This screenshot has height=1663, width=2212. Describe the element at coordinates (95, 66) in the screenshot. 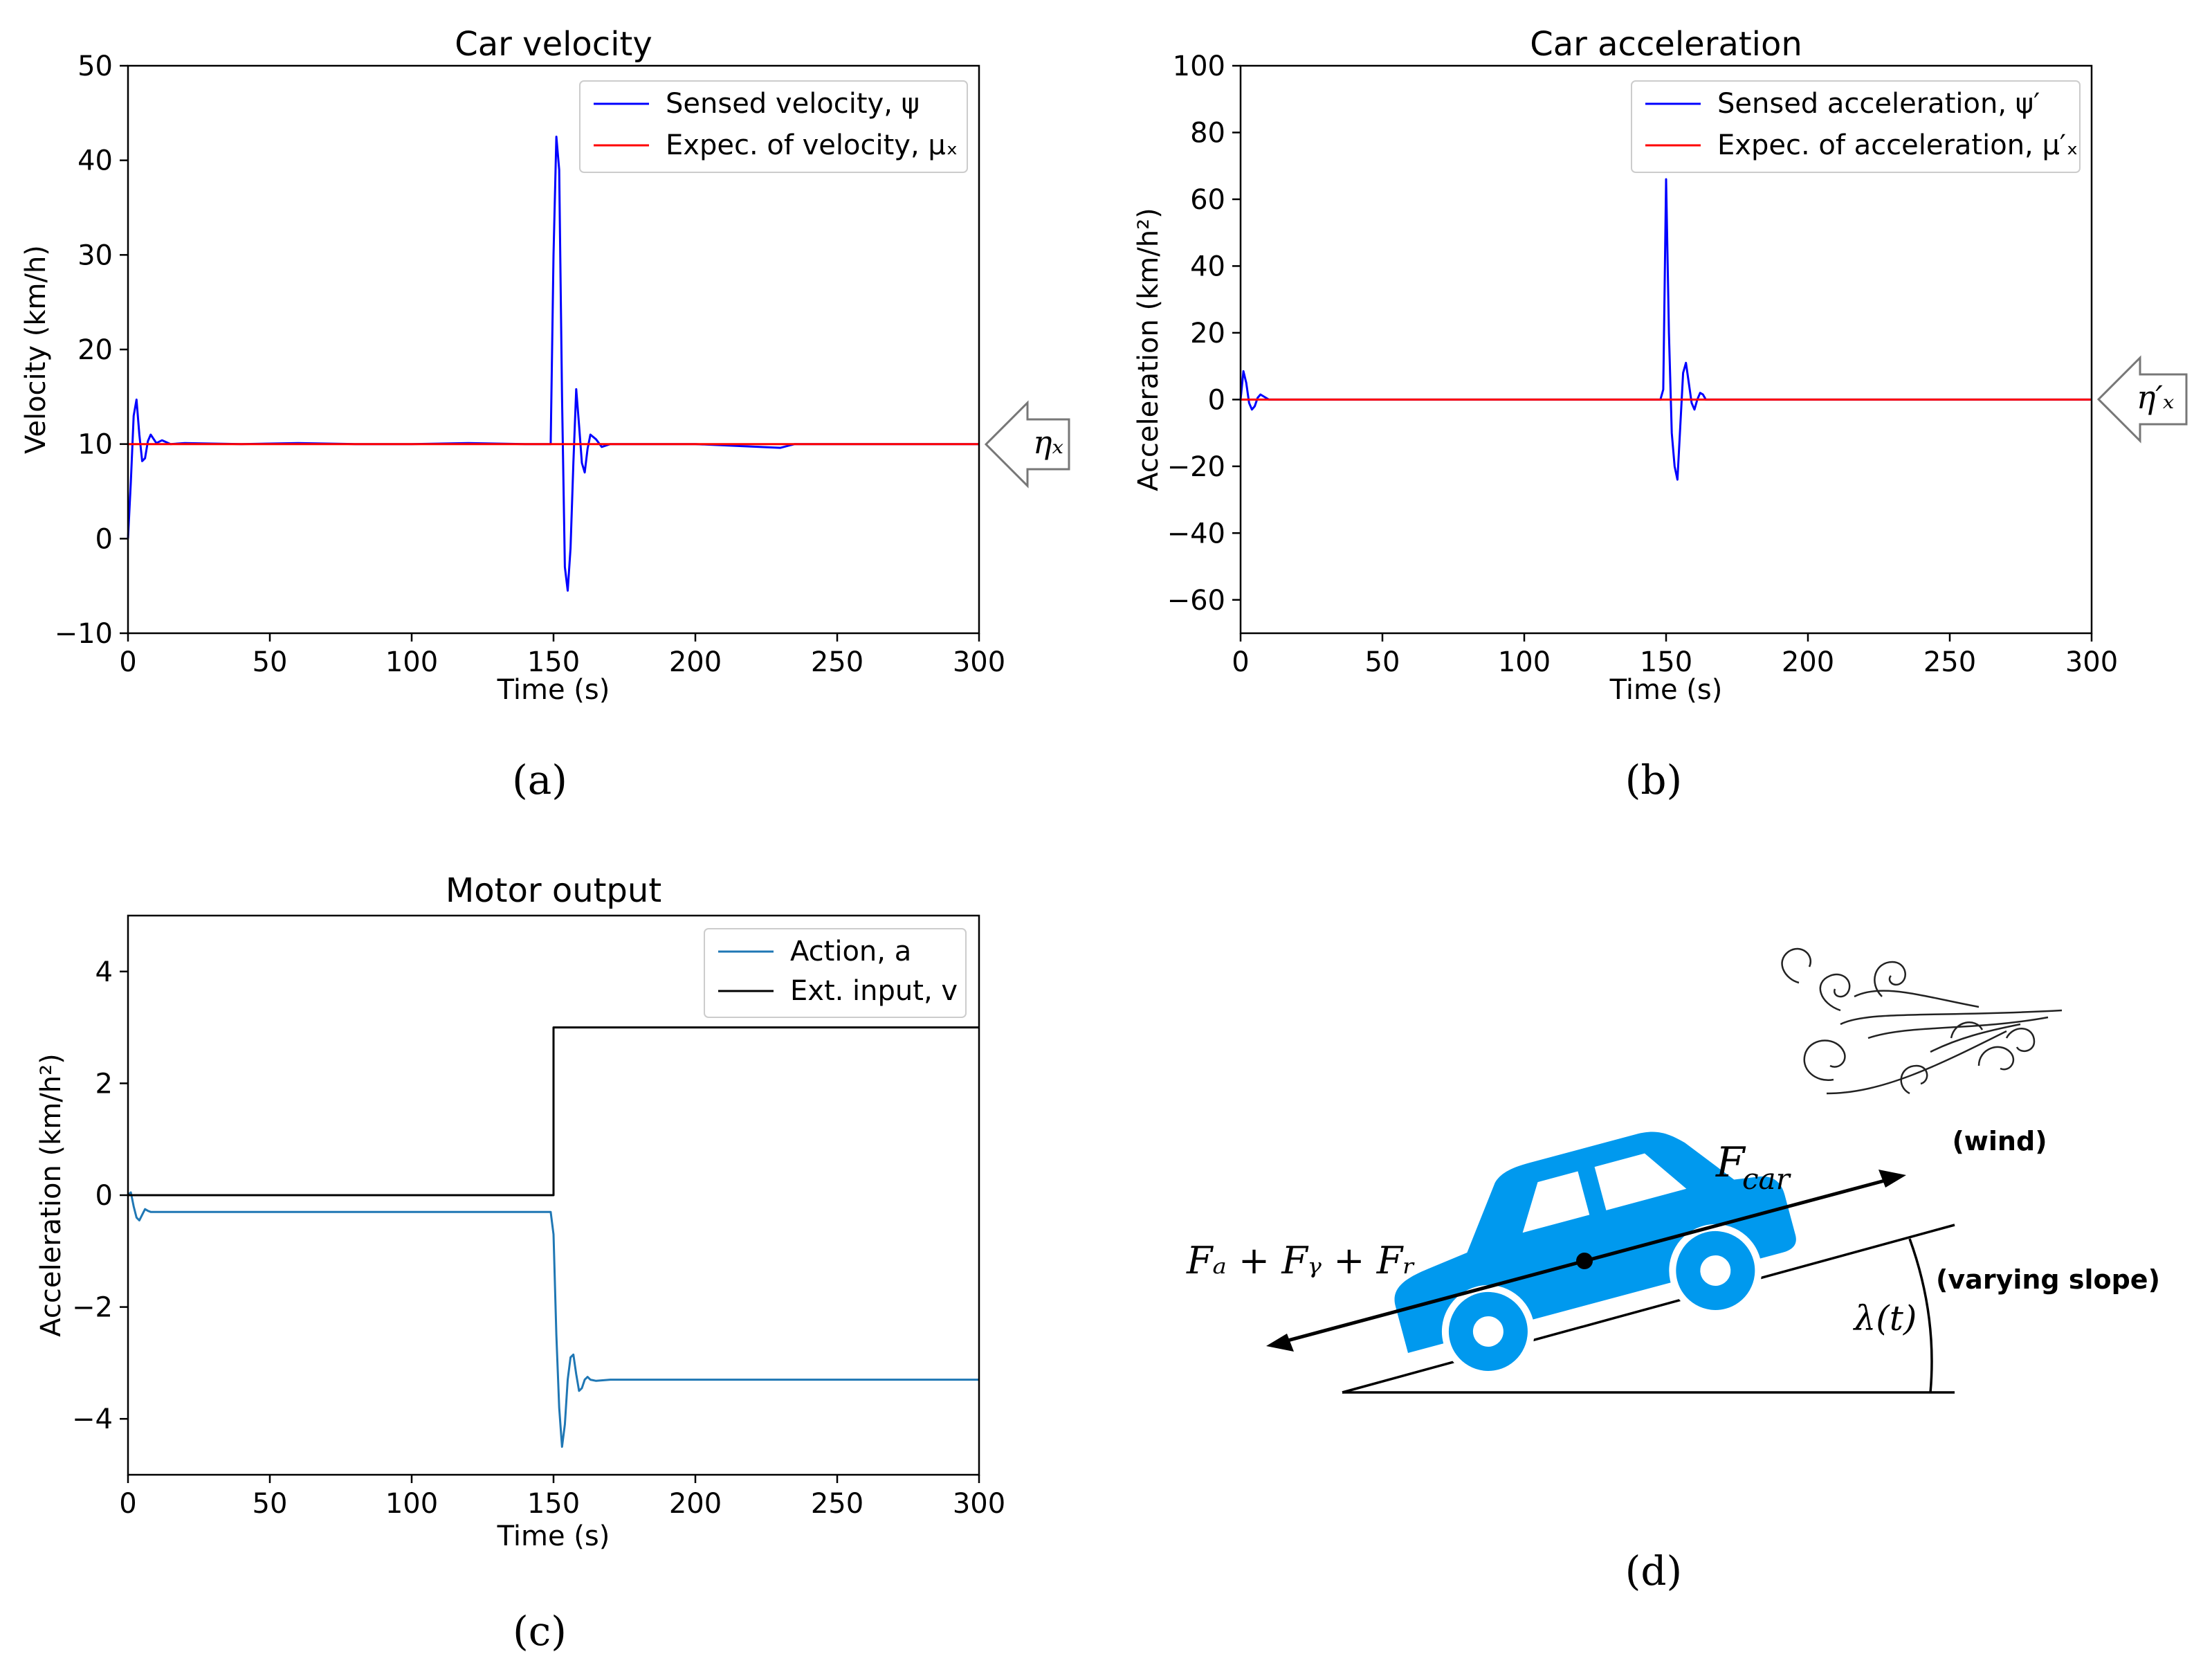

I see `y-tick-label: 50` at that location.